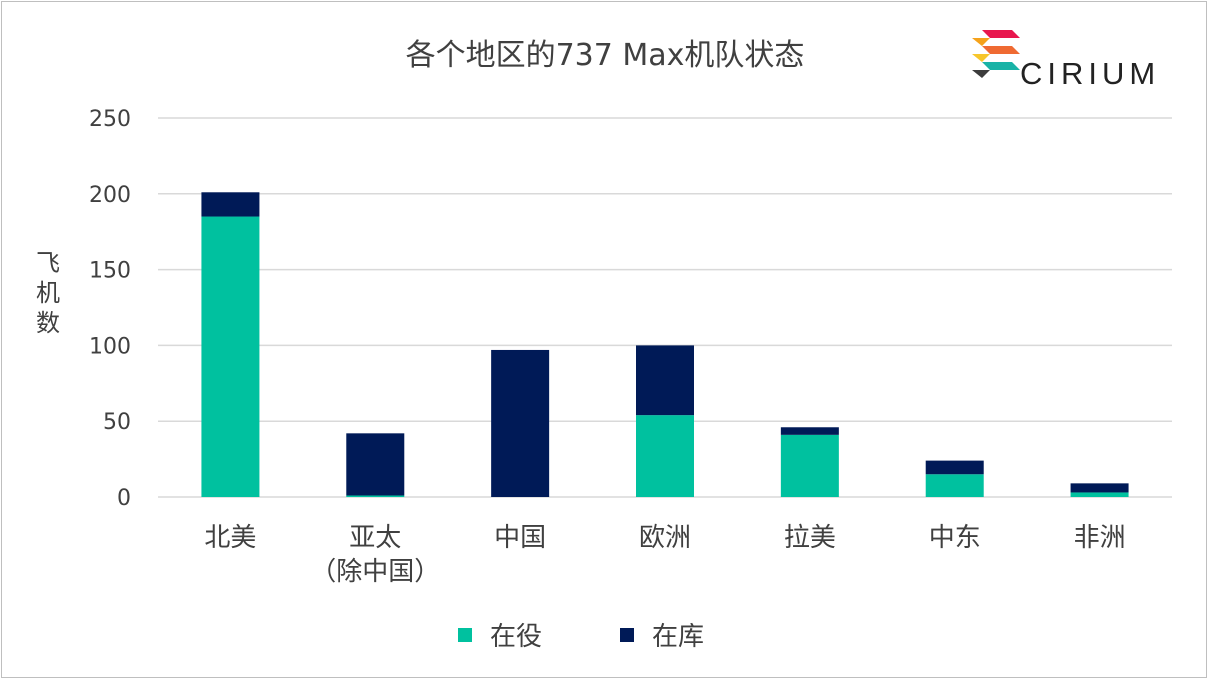 Image resolution: width=1210 pixels, height=681 pixels. What do you see at coordinates (117, 422) in the screenshot?
I see `y-tick-label: 50` at bounding box center [117, 422].